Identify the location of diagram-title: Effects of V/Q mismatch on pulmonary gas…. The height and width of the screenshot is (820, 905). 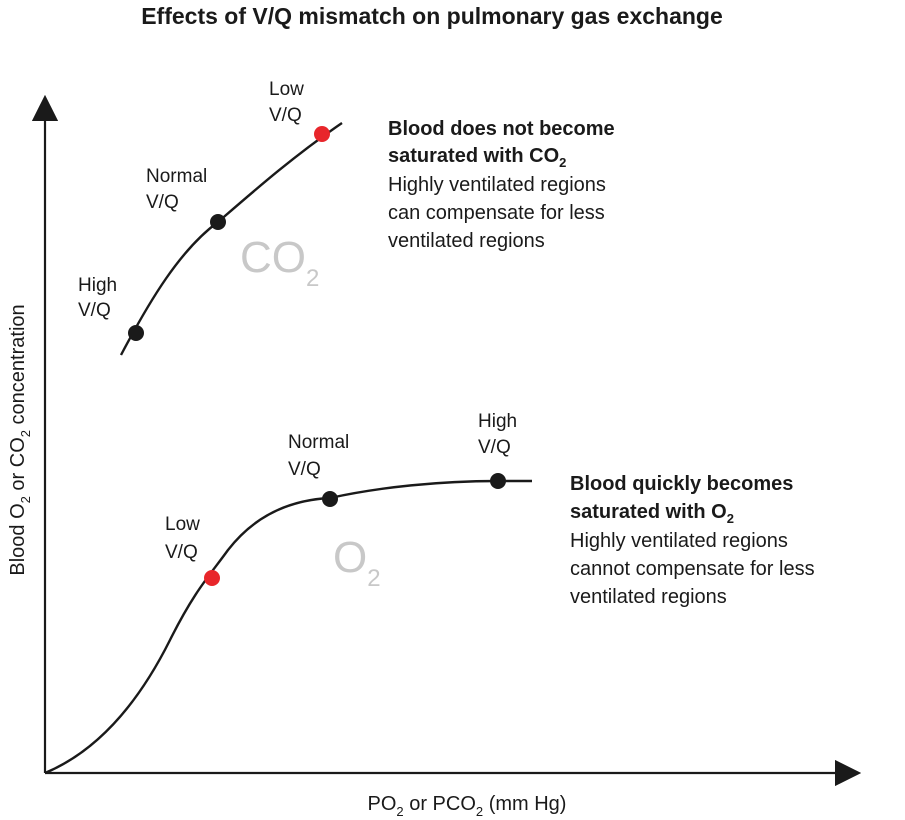
(432, 16).